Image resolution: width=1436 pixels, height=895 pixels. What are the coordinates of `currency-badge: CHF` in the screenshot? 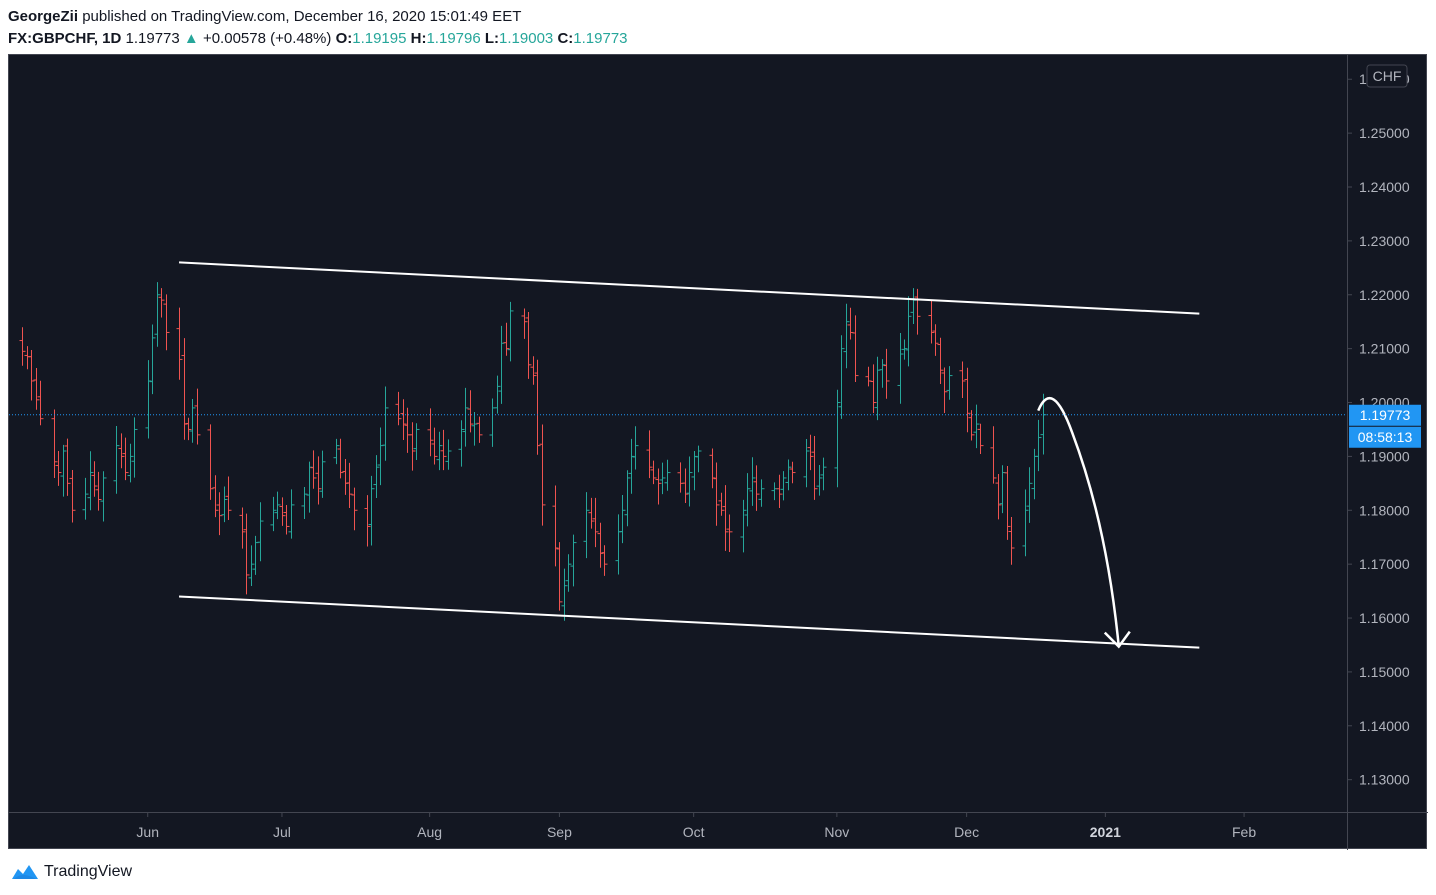 It's located at (1387, 76).